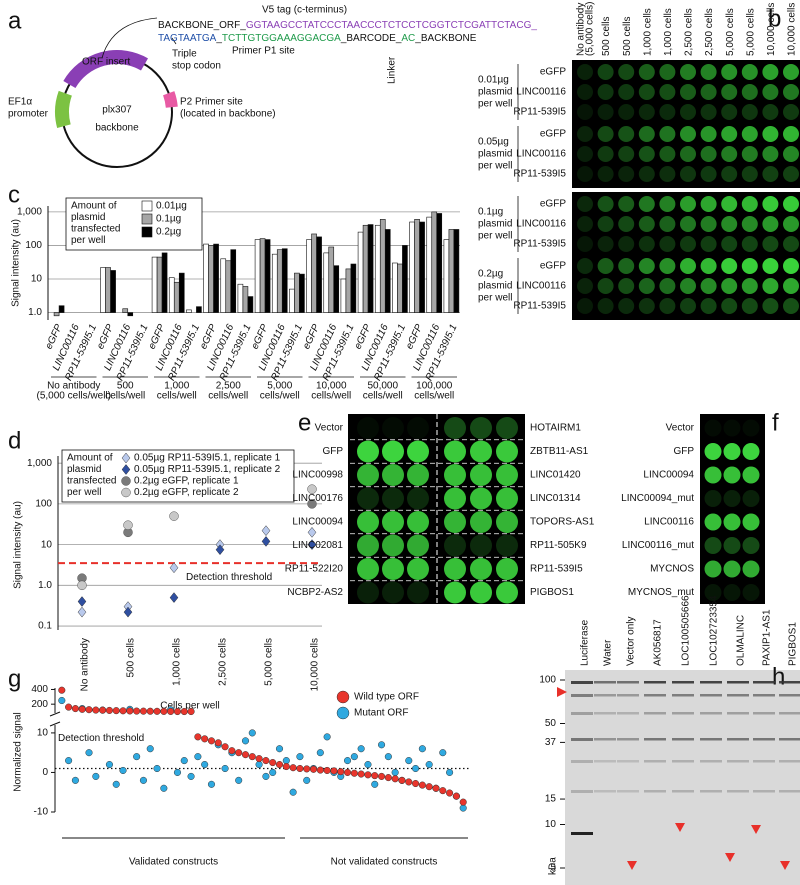 The width and height of the screenshot is (800, 885). Describe the element at coordinates (689, 32) in the screenshot. I see `column-label: 2,500 cells` at that location.